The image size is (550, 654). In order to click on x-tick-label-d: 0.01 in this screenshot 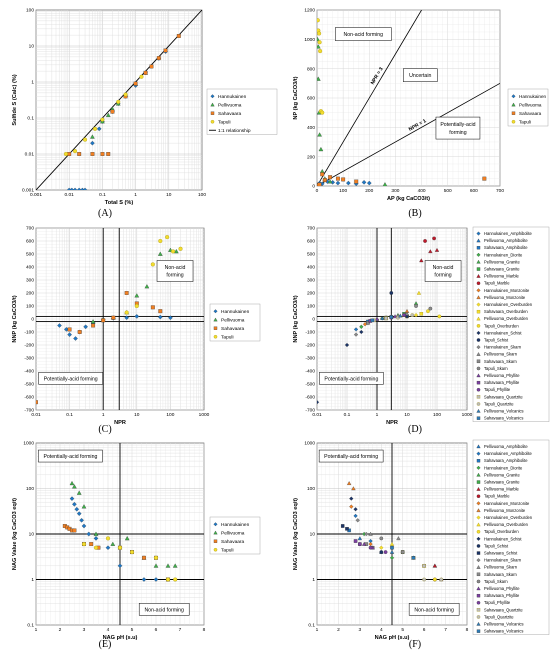, I will do `click(317, 415)`.